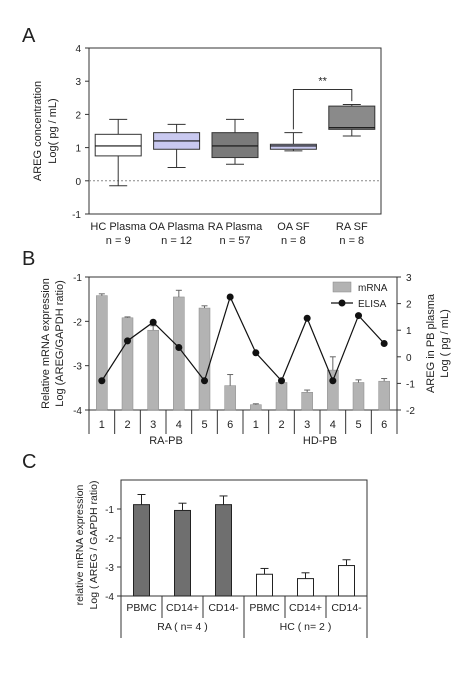 This screenshot has height=684, width=474. I want to click on y-tick-label: 1, so click(78, 149).